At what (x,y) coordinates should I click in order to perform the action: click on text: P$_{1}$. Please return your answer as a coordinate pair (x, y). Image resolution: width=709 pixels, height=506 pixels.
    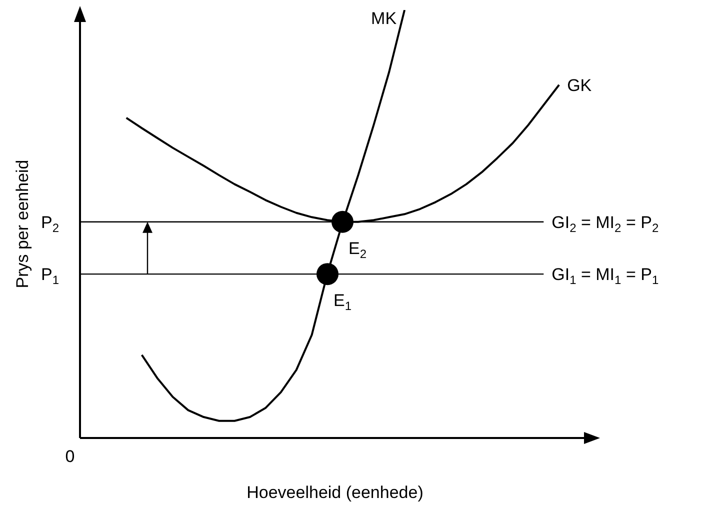
    Looking at the image, I should click on (50, 276).